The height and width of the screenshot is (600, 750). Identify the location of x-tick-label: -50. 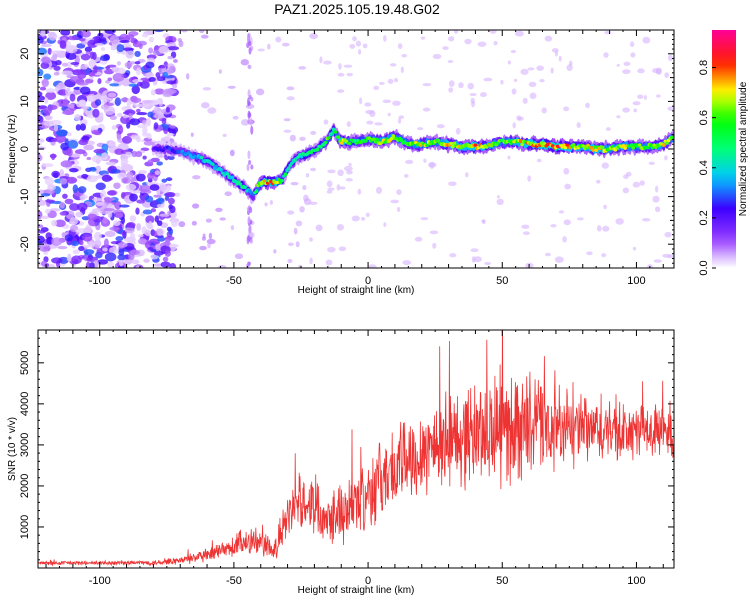
(234, 281).